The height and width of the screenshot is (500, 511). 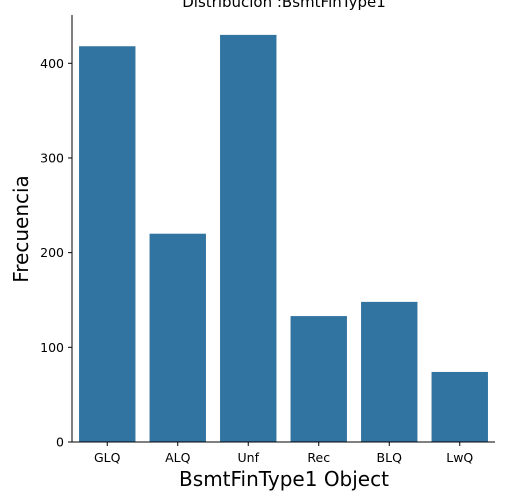 What do you see at coordinates (283, 453) in the screenshot?
I see `x-ticks-group: GLQ ALQ Unf Rec BLQ LwQ` at bounding box center [283, 453].